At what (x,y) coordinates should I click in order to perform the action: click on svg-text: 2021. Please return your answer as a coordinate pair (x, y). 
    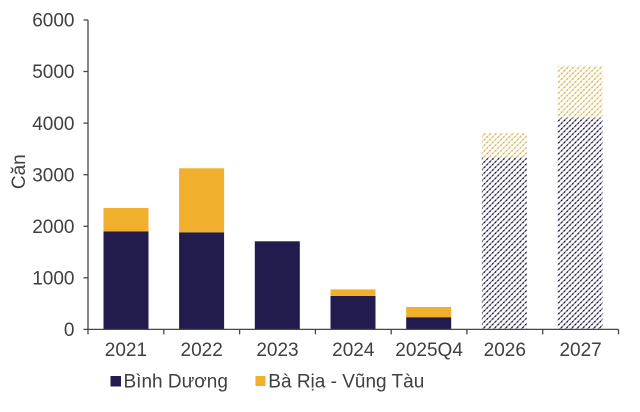
    Looking at the image, I should click on (126, 350).